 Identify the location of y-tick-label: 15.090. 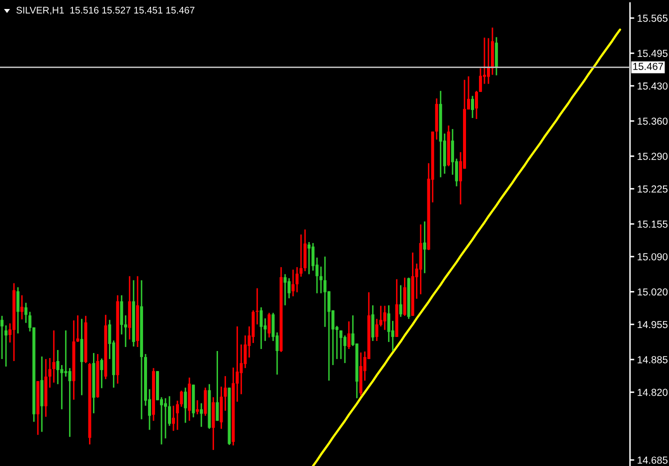
(653, 256).